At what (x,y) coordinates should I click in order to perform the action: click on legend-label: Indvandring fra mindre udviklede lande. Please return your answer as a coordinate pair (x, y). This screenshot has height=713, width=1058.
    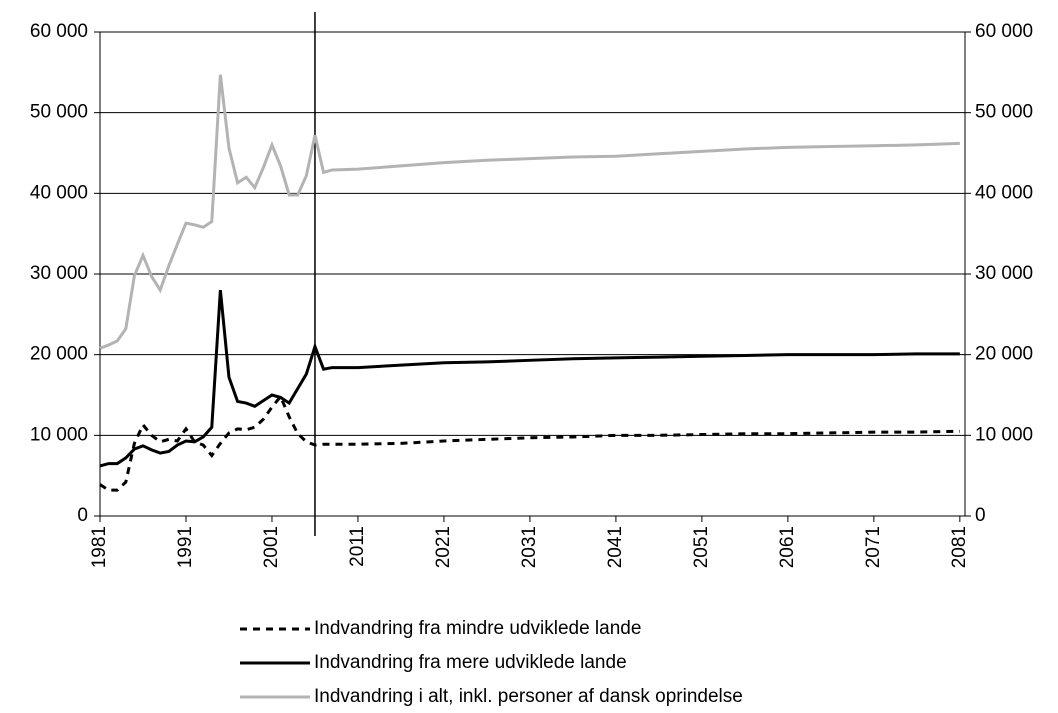
    Looking at the image, I should click on (477, 628).